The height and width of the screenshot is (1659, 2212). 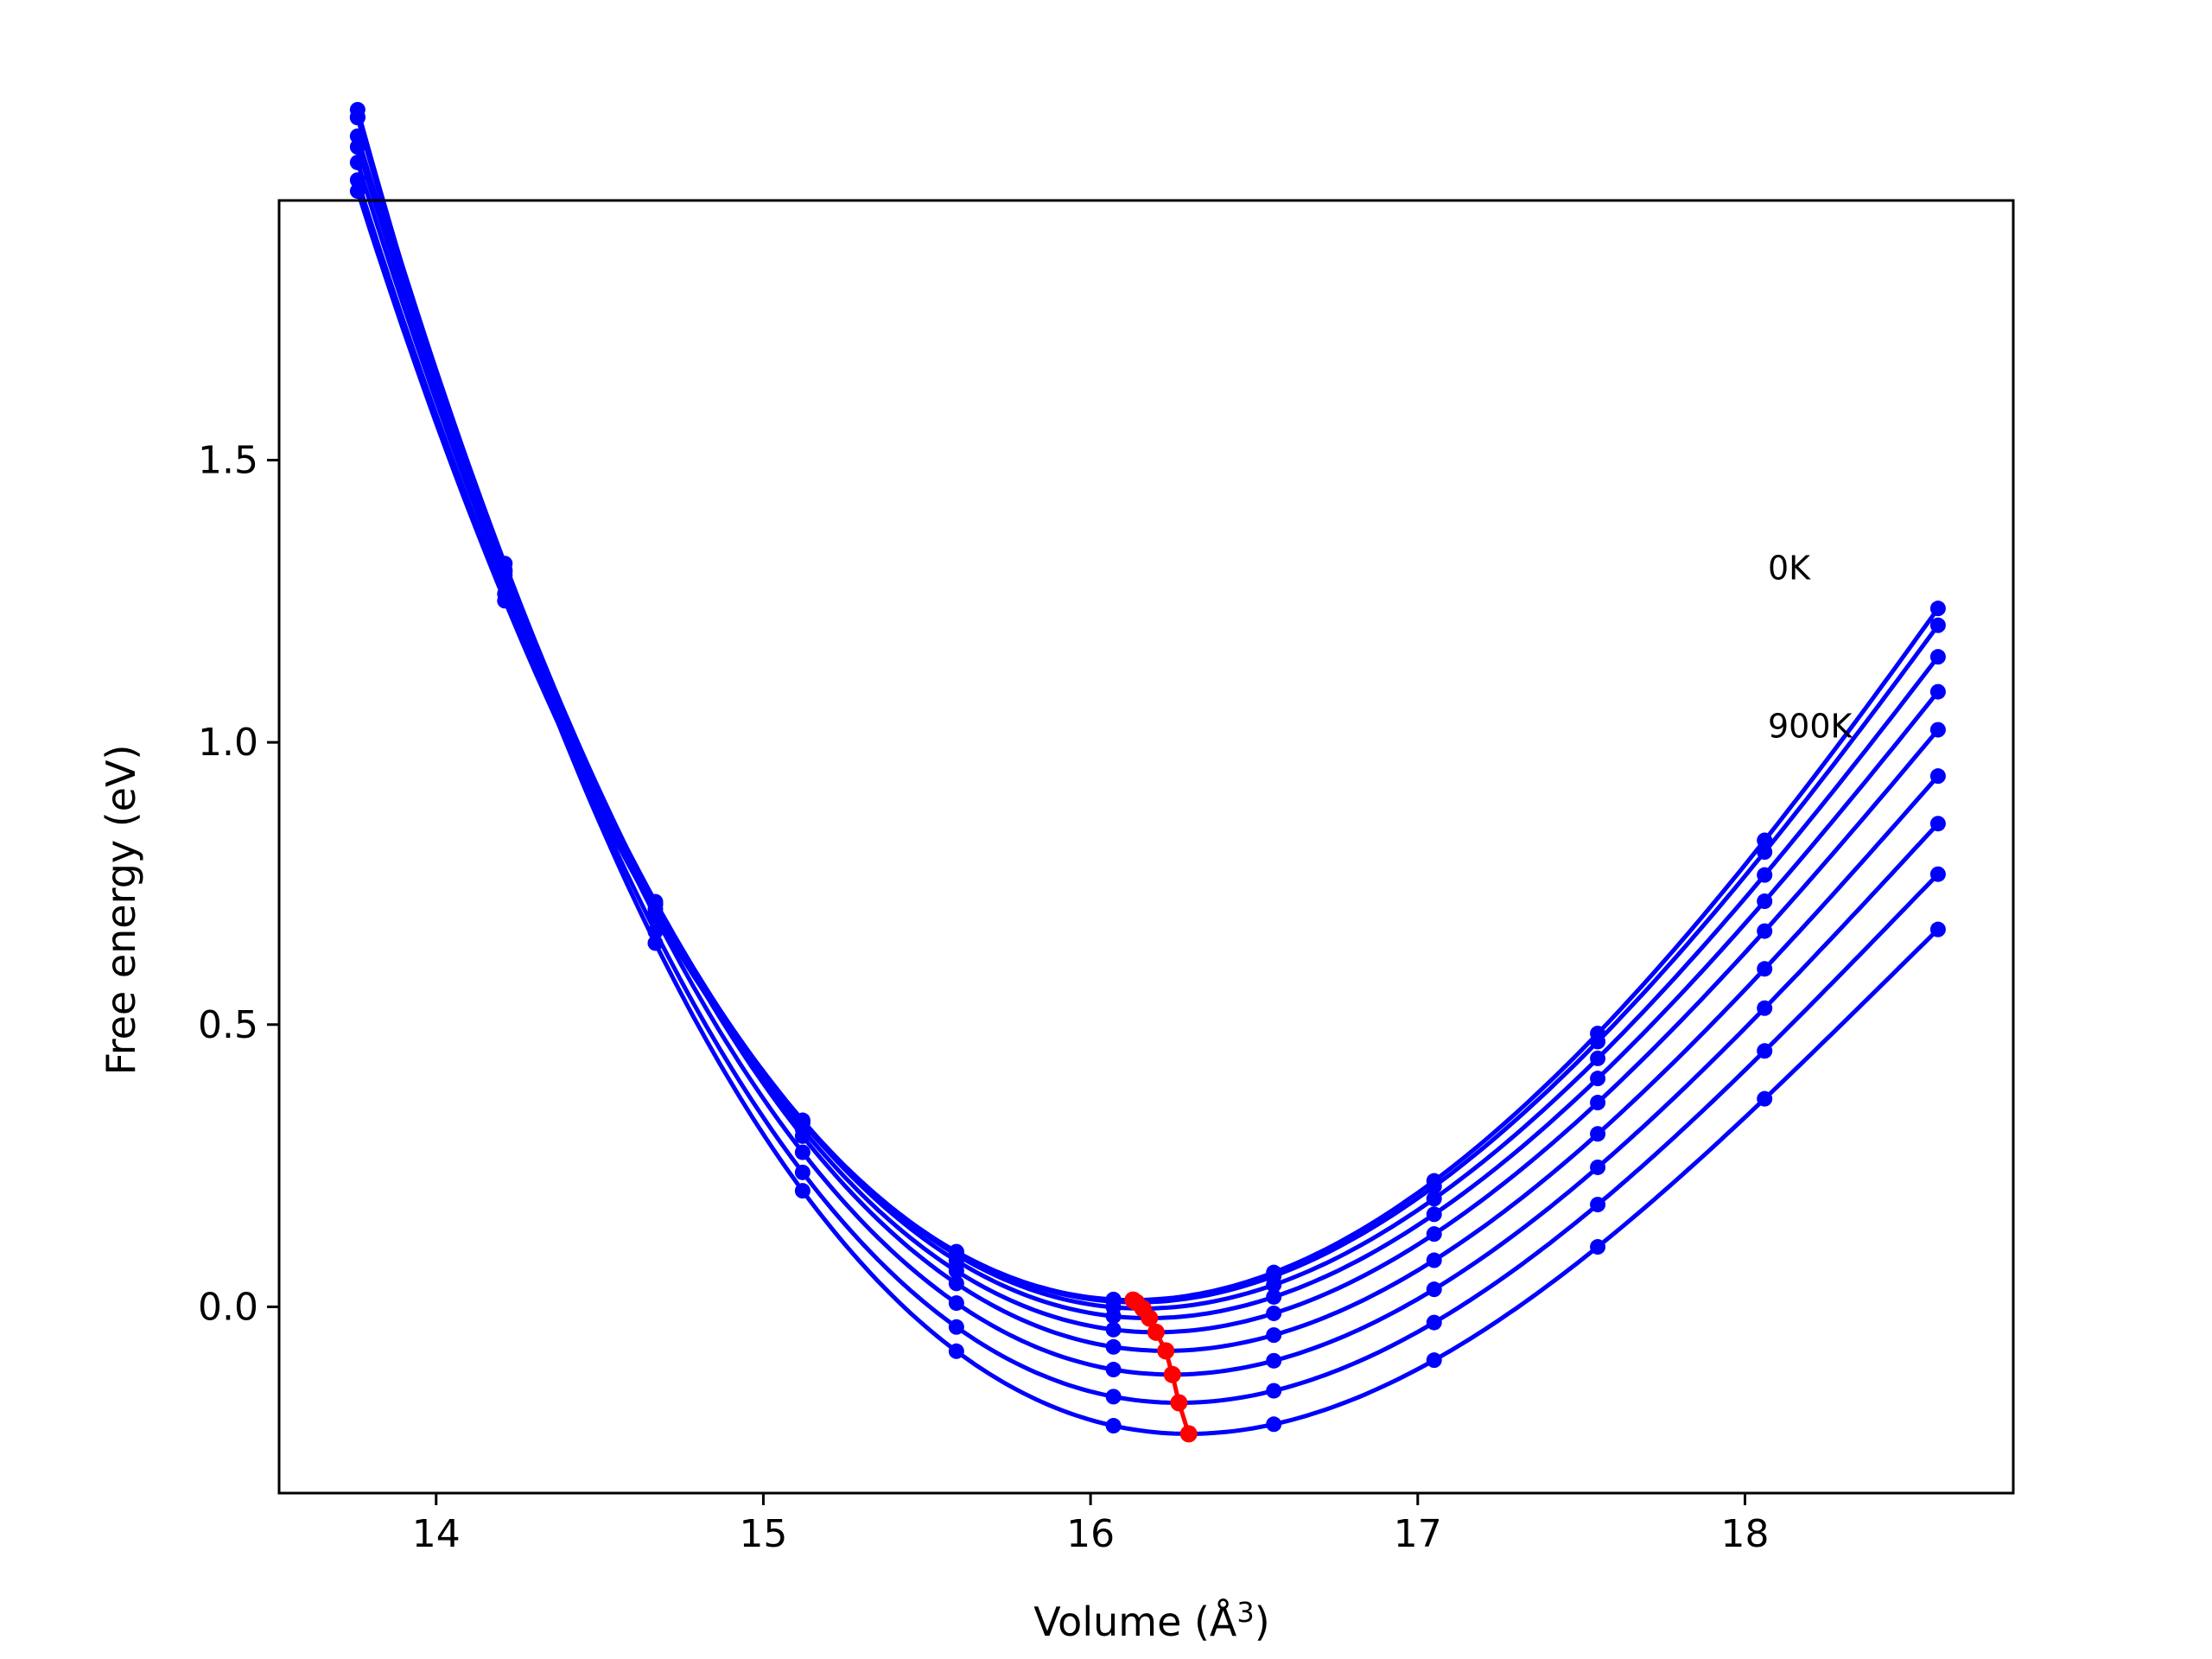 What do you see at coordinates (763, 1534) in the screenshot?
I see `x-tick-label: 15` at bounding box center [763, 1534].